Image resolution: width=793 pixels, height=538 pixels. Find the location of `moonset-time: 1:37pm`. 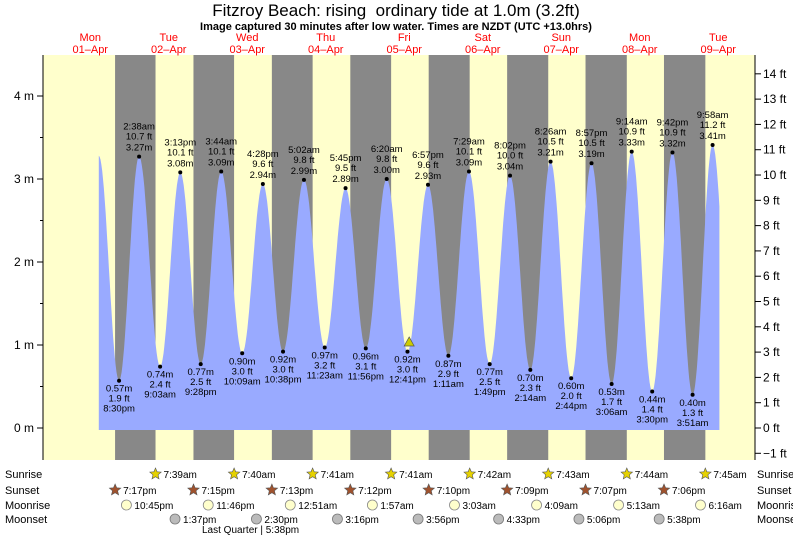

moonset-time: 1:37pm is located at coordinates (199, 520).